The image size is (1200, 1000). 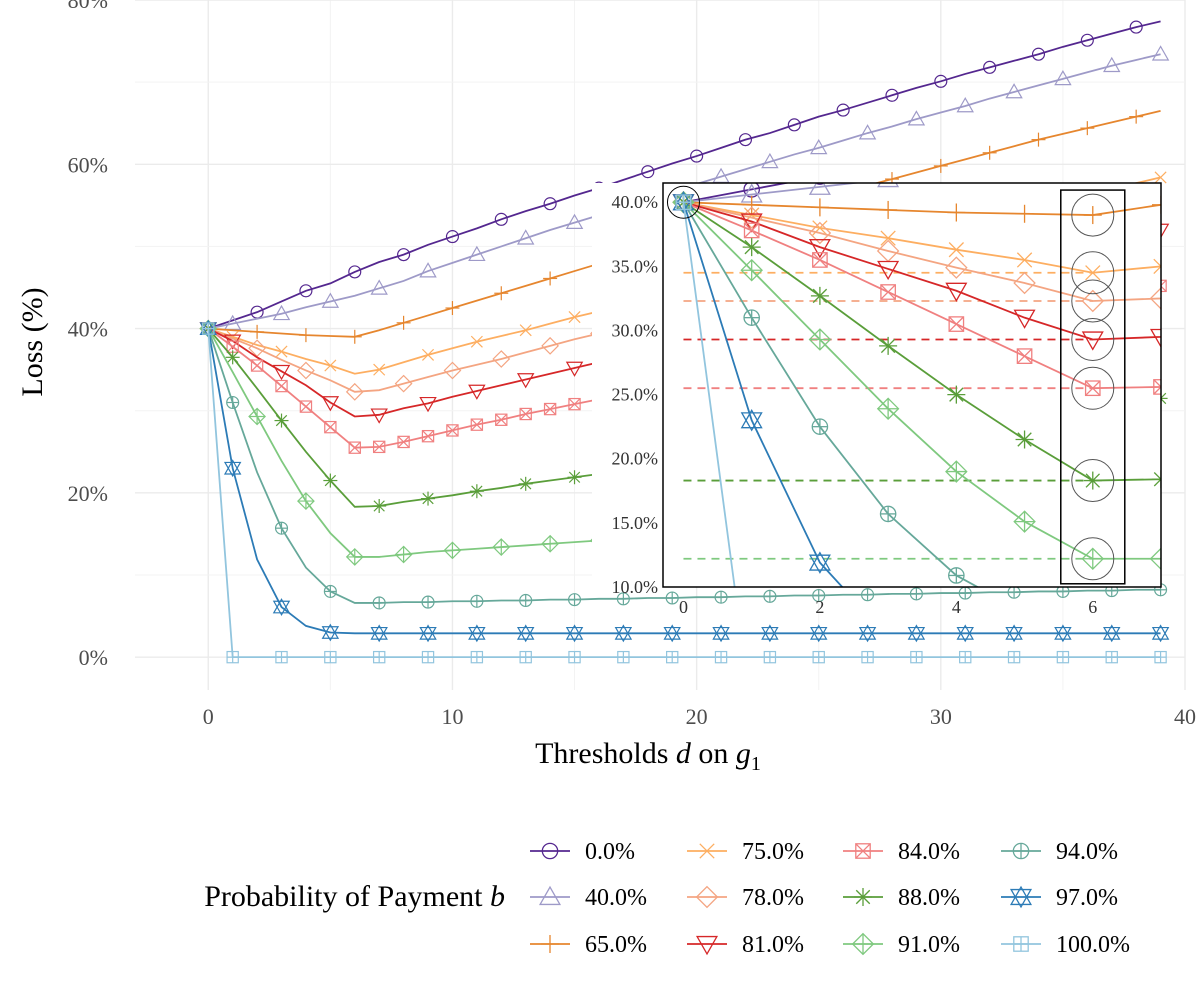 I want to click on legend-title-part-2: b, so click(x=497, y=896).